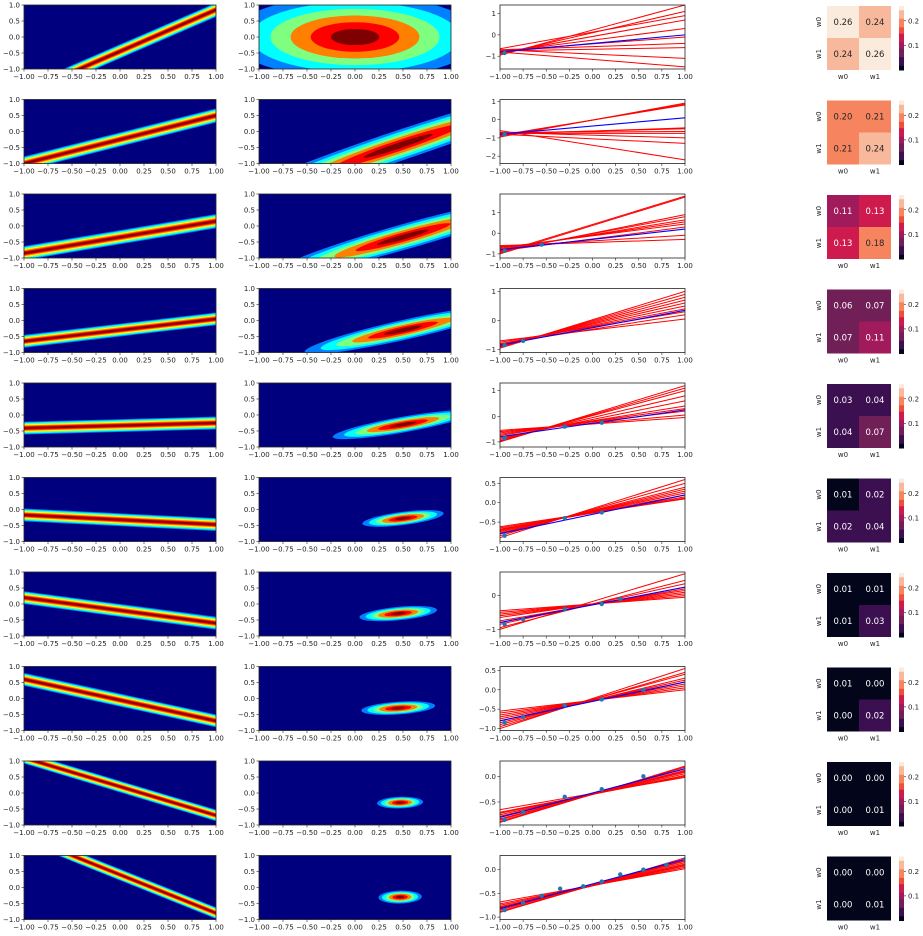  Describe the element at coordinates (843, 874) in the screenshot. I see `heatmap-value: 0.00` at that location.